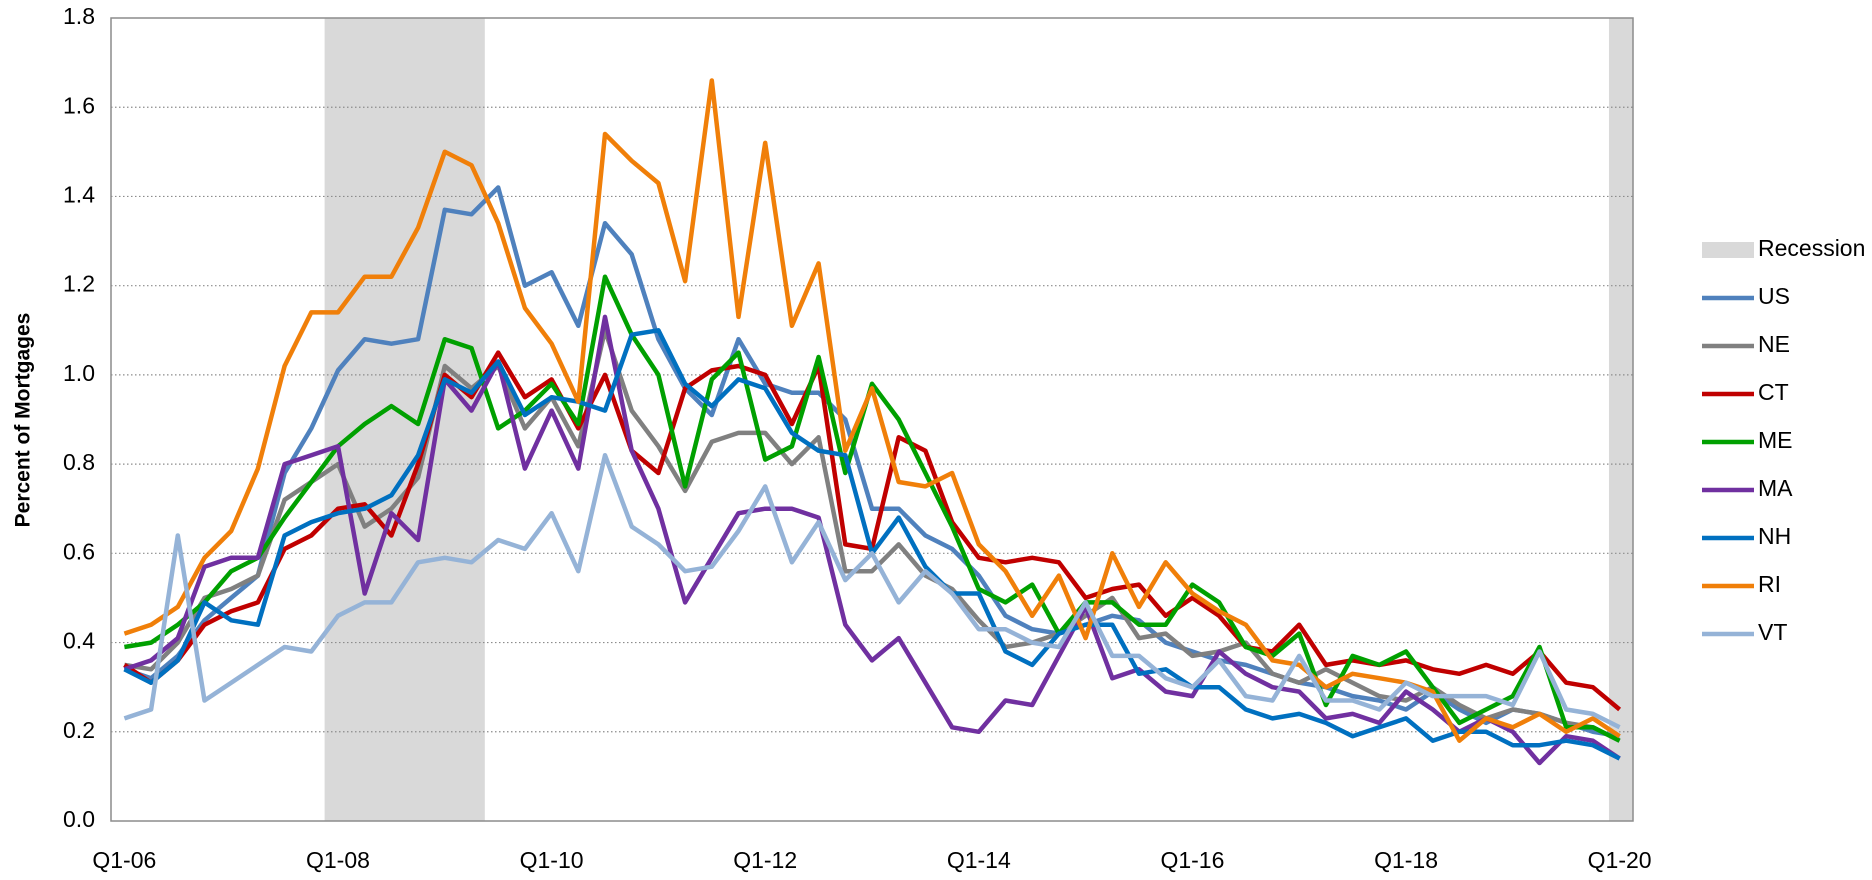  What do you see at coordinates (23, 420) in the screenshot?
I see `y-axis-label: Percent of Mortgages` at bounding box center [23, 420].